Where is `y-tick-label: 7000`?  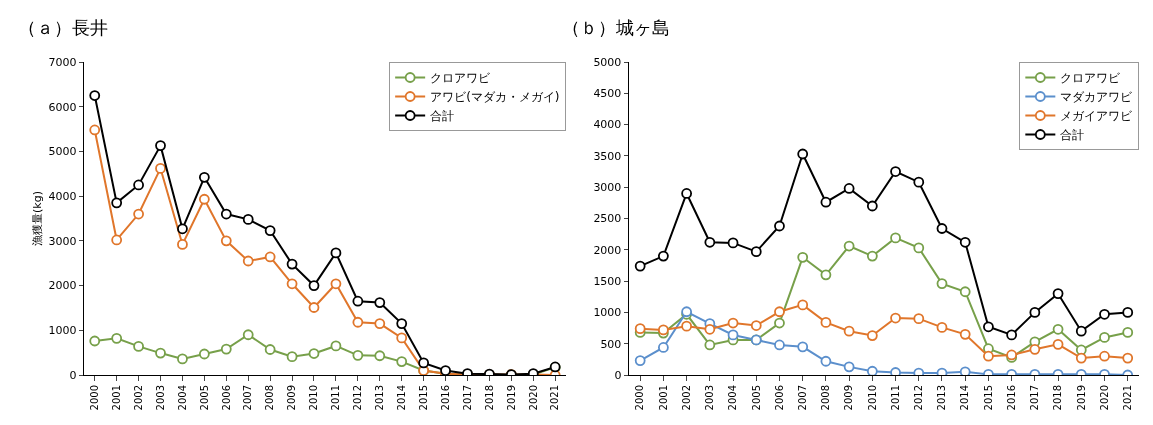 y-tick-label: 7000 is located at coordinates (62, 62).